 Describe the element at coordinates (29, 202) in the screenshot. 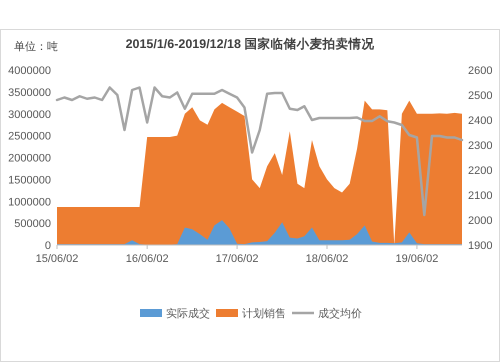

I see `y-tick-label: 1000000` at that location.